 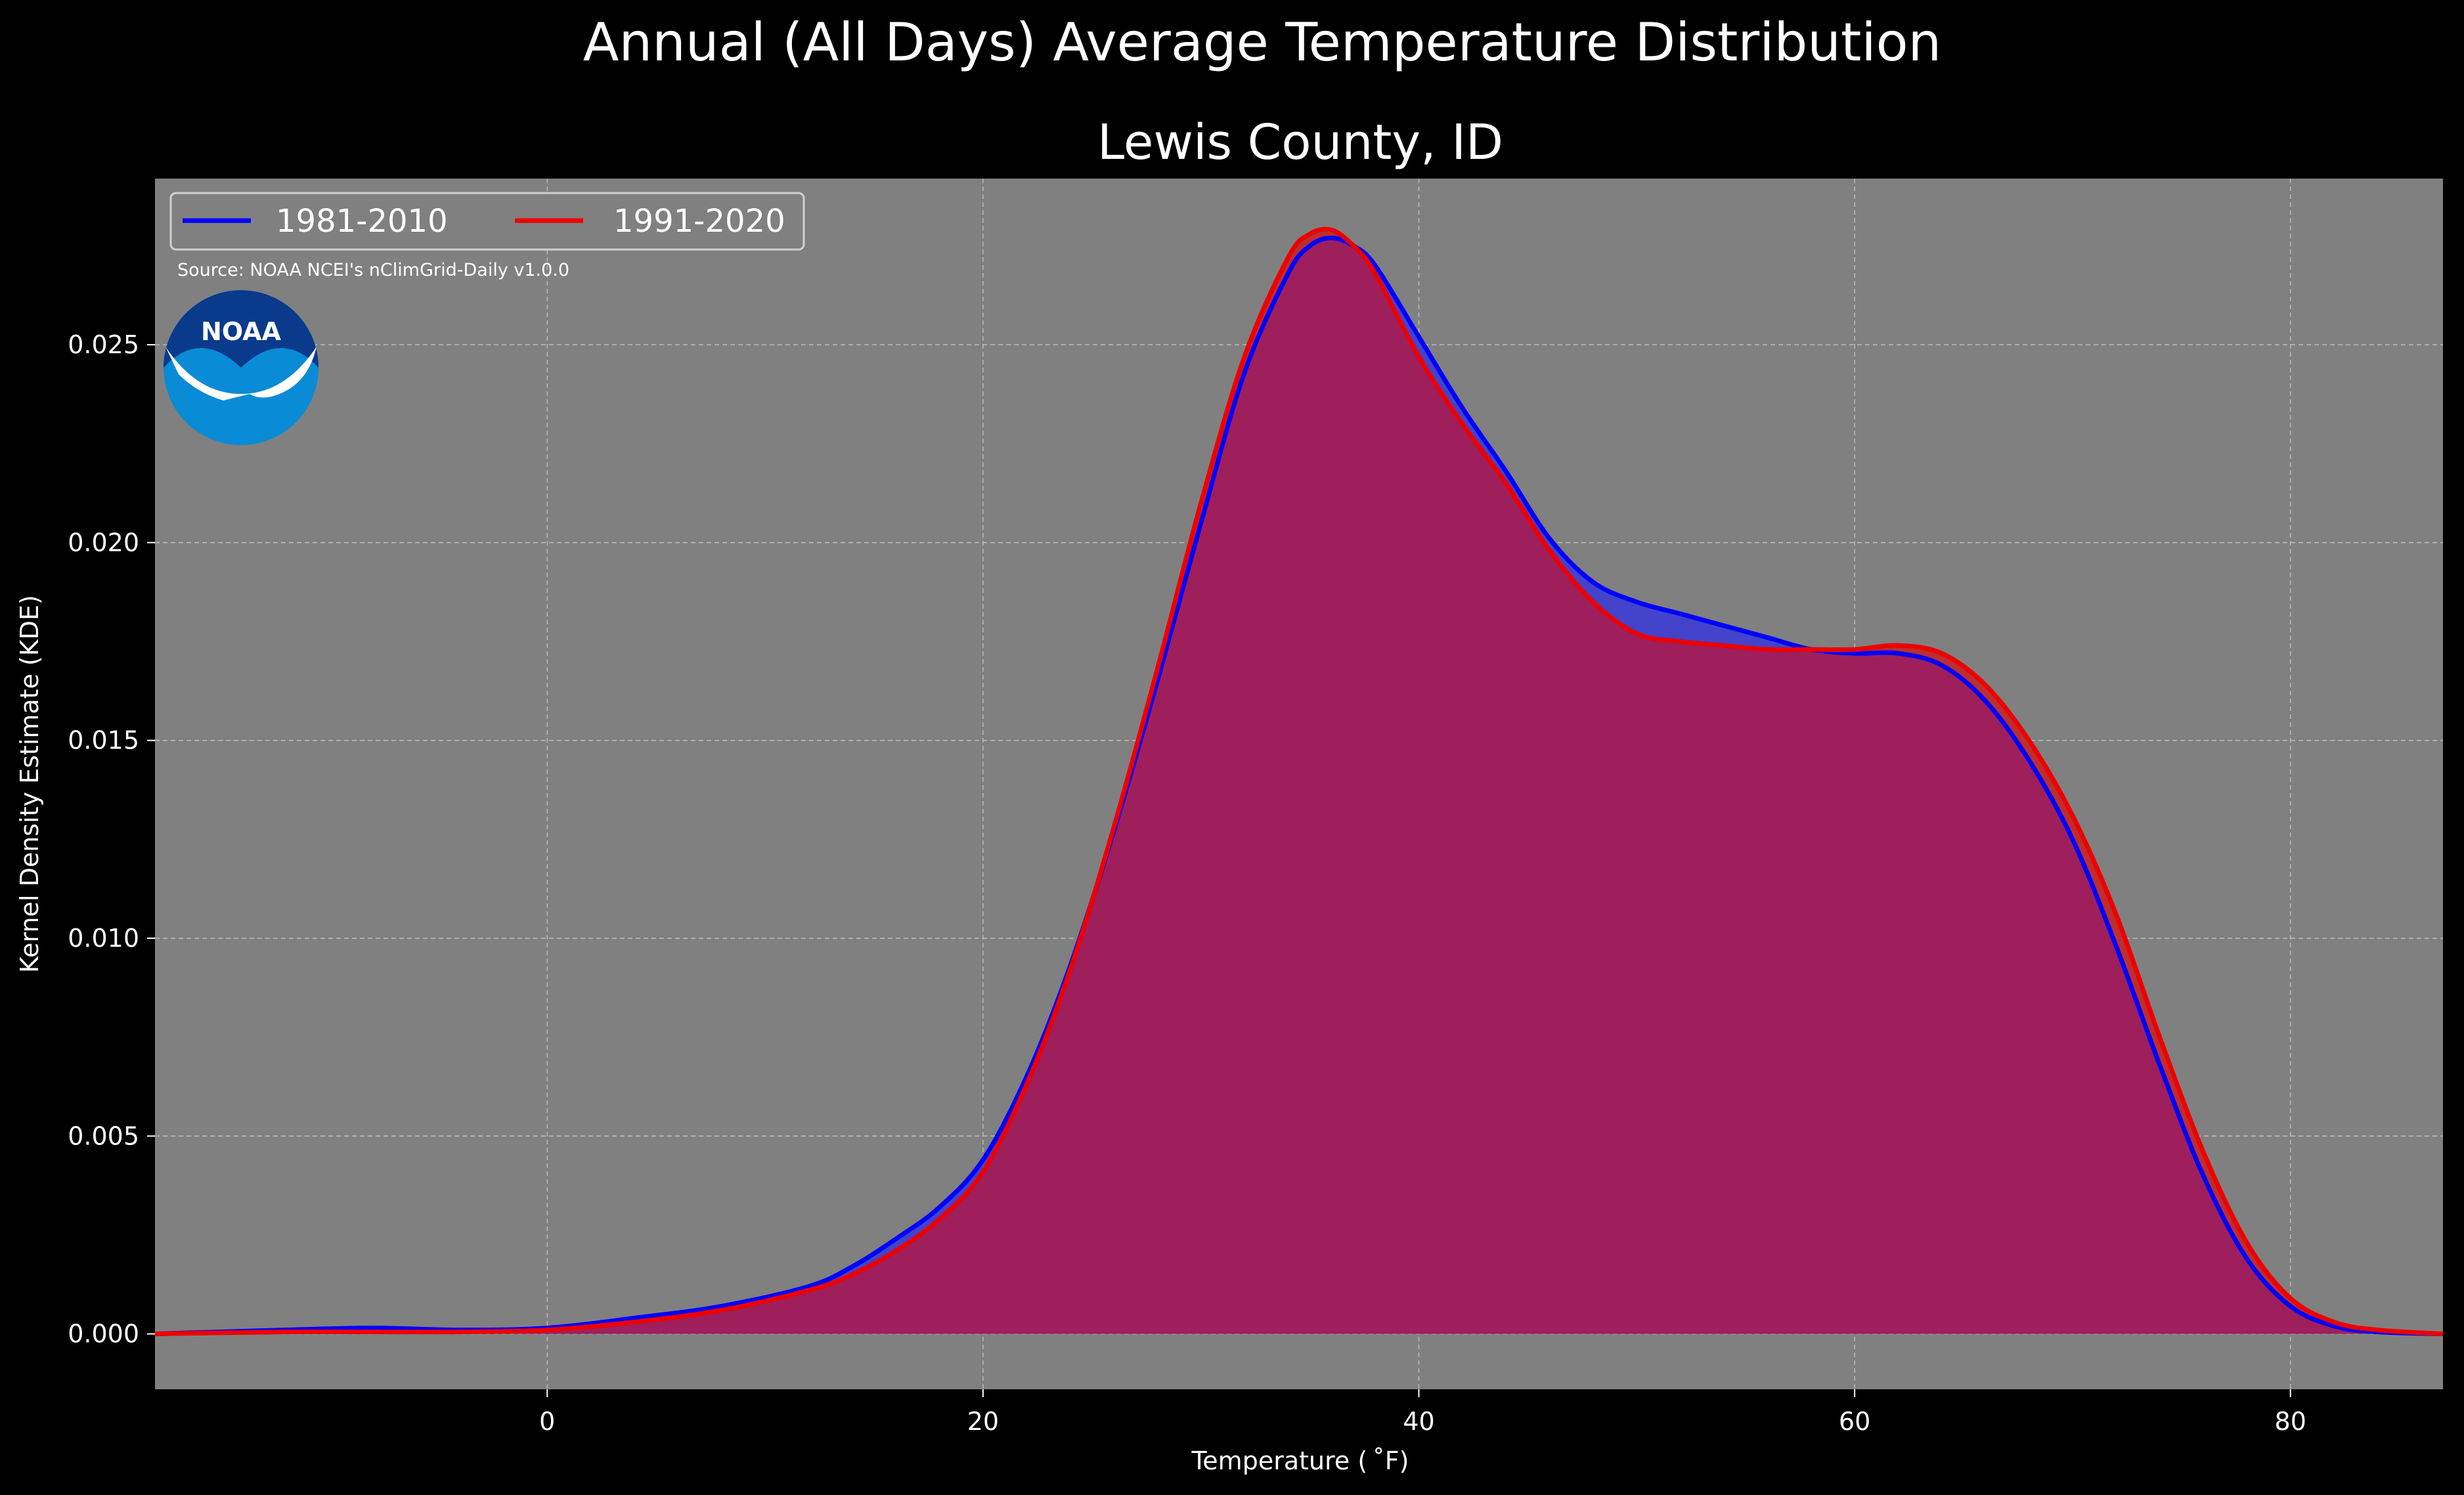 What do you see at coordinates (1300, 142) in the screenshot?
I see `chart-subtitle: Lewis County, ID` at bounding box center [1300, 142].